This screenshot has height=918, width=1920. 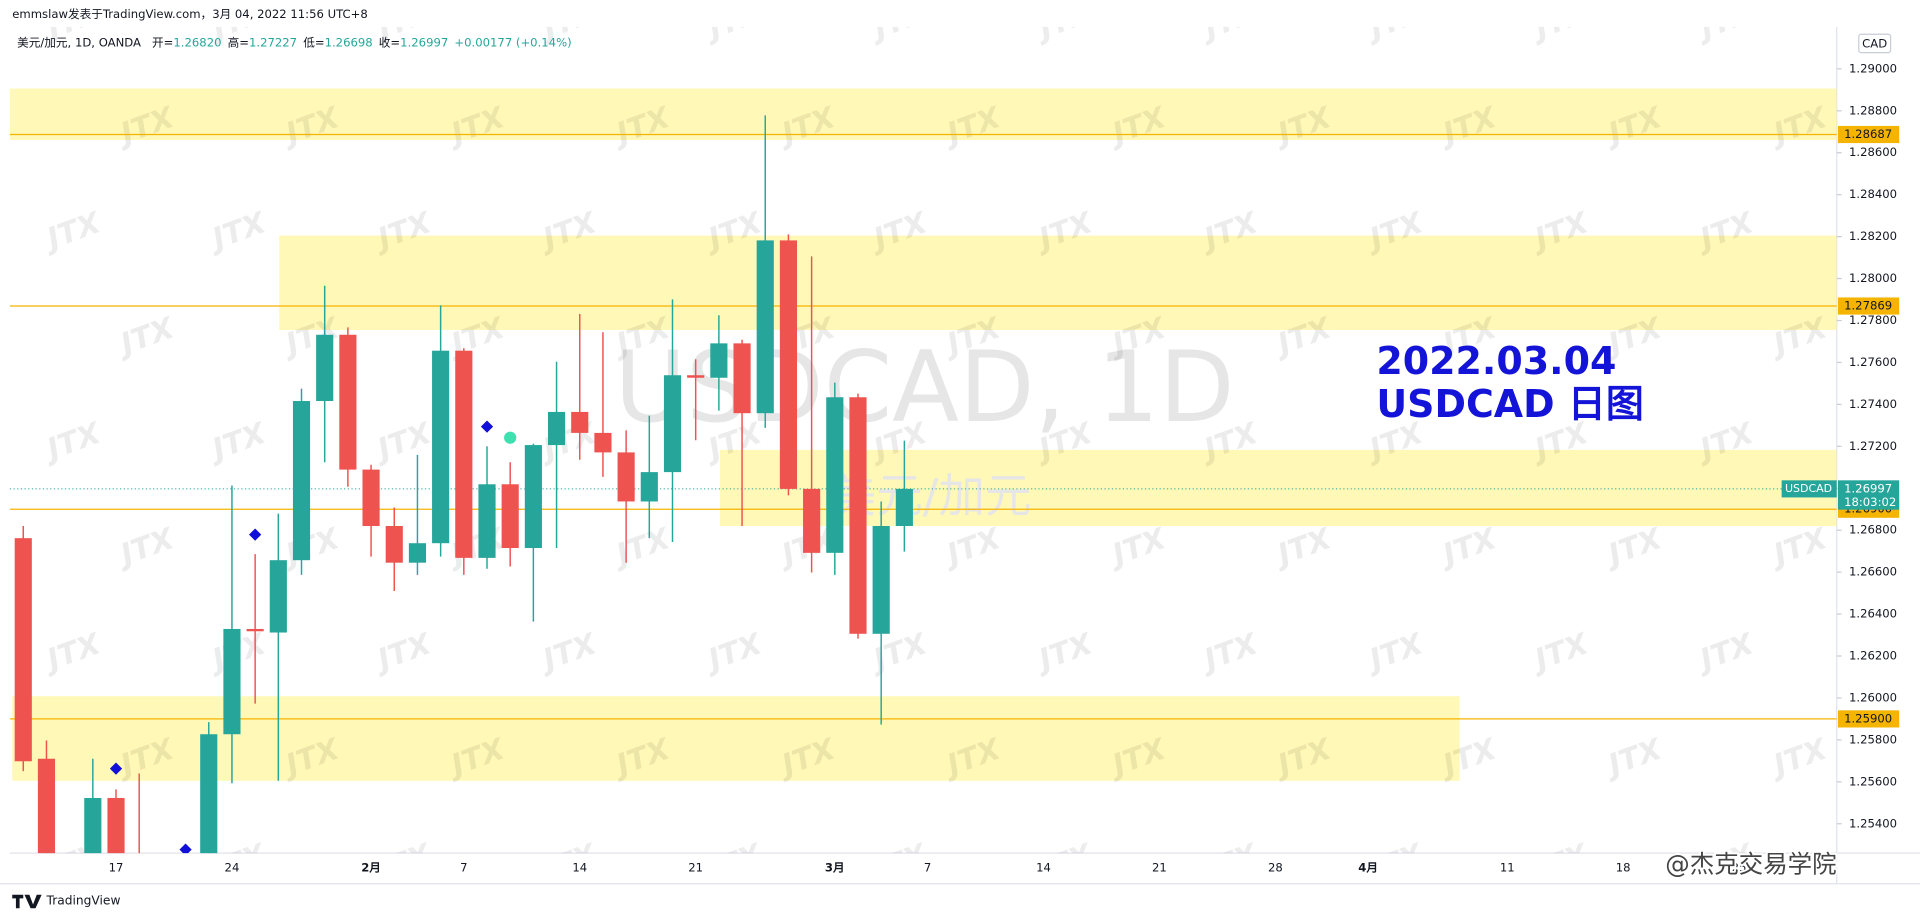 I want to click on x-tick-label: 25, so click(x=1739, y=867).